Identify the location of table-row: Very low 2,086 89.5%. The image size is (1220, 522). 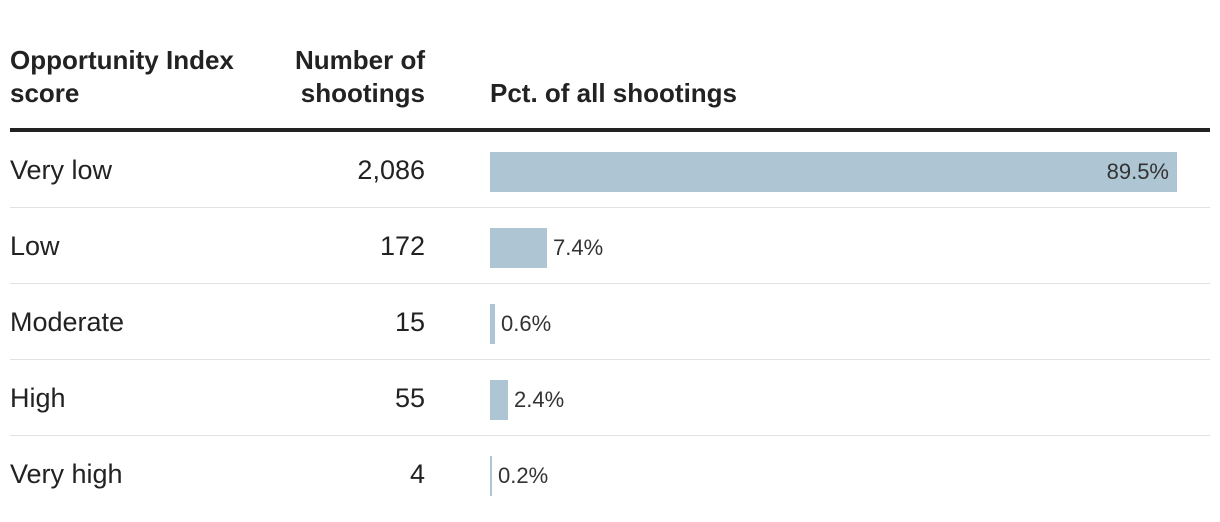
(610, 170).